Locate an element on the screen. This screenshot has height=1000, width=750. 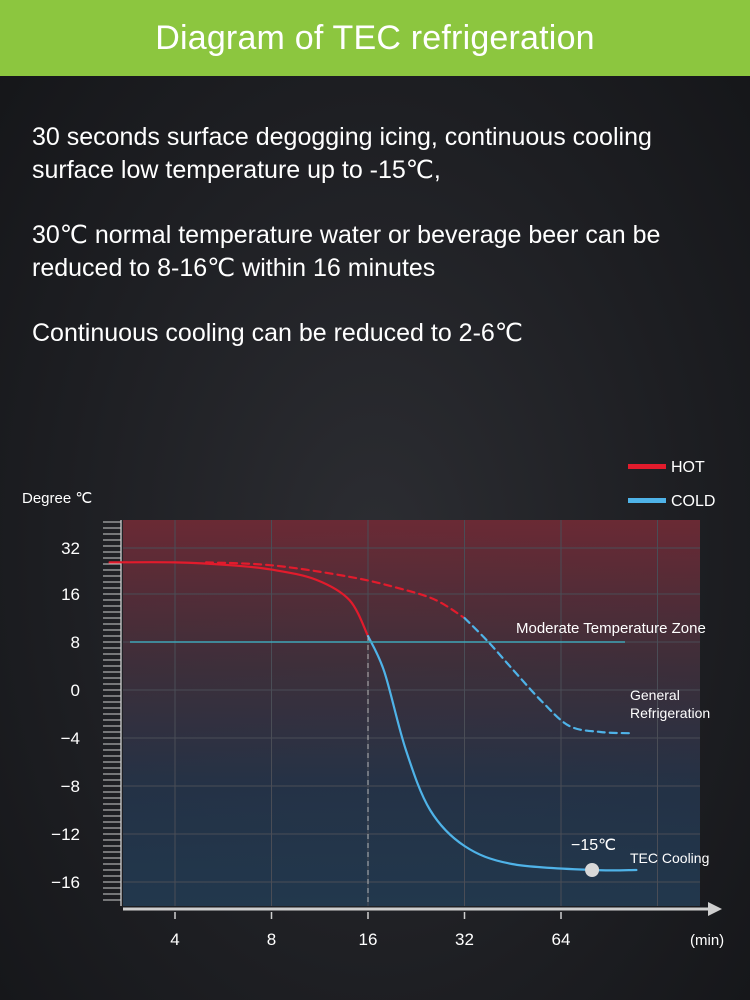
series-line-cold-tec is located at coordinates (502, 753).